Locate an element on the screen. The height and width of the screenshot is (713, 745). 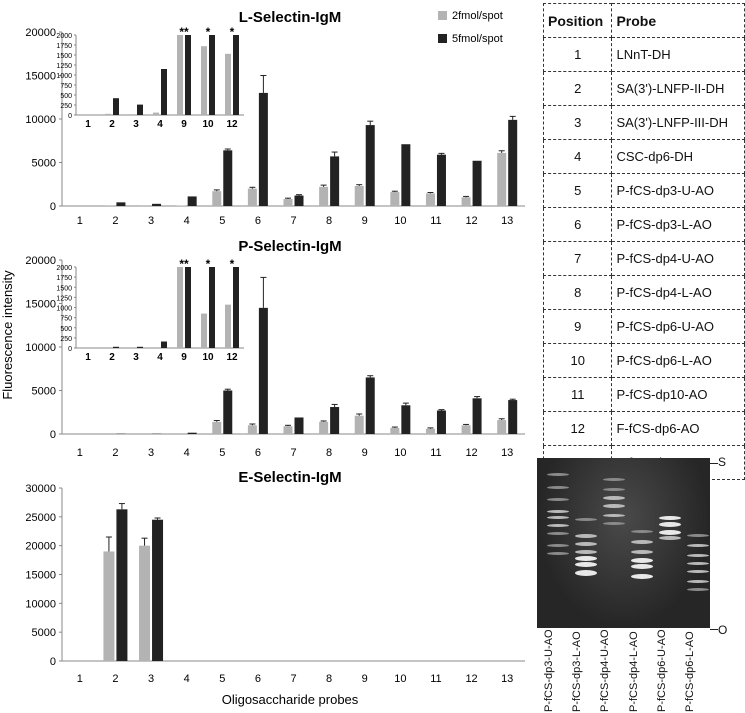
gel-marker-s: S is located at coordinates (722, 462).